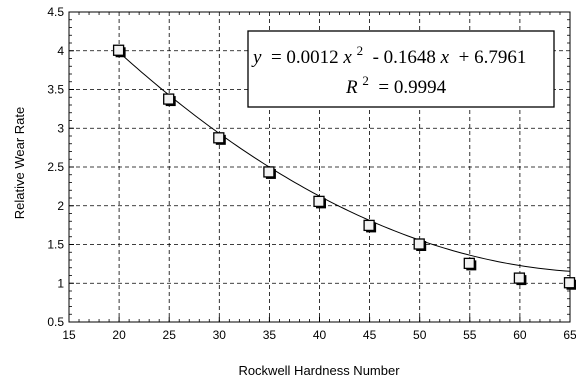 The image size is (576, 383). Describe the element at coordinates (302, 57) in the screenshot. I see `equation-a: = 0.0012` at that location.